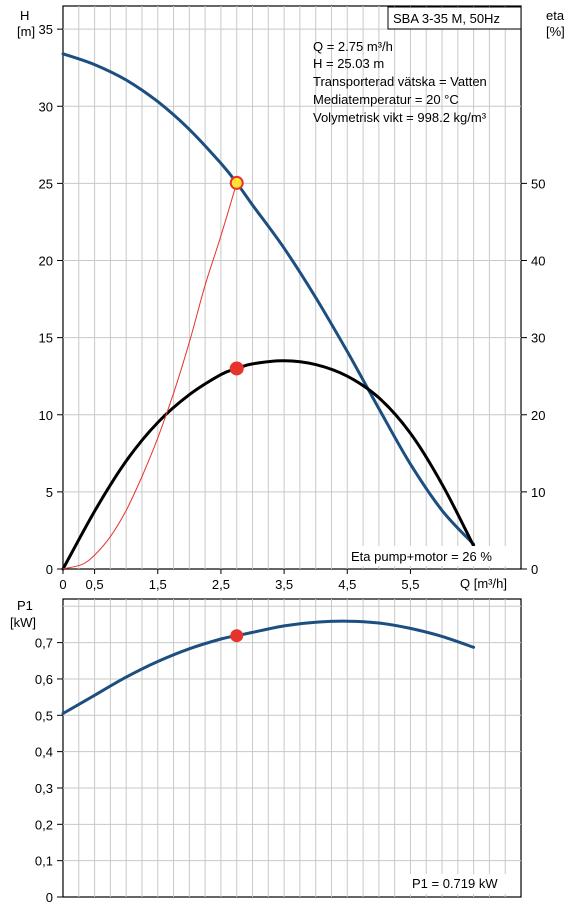  Describe the element at coordinates (46, 106) in the screenshot. I see `head-tick-label: 30` at that location.